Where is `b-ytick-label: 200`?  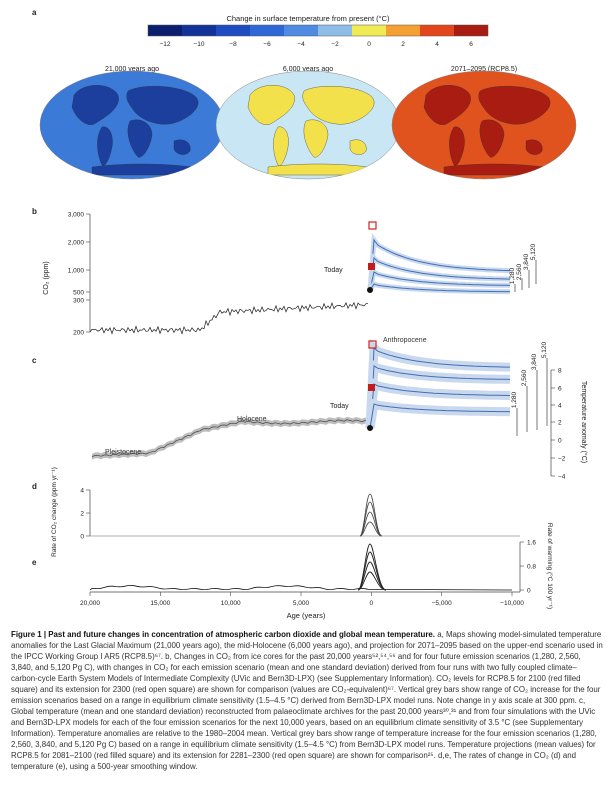
b-ytick-label: 200 is located at coordinates (78, 333).